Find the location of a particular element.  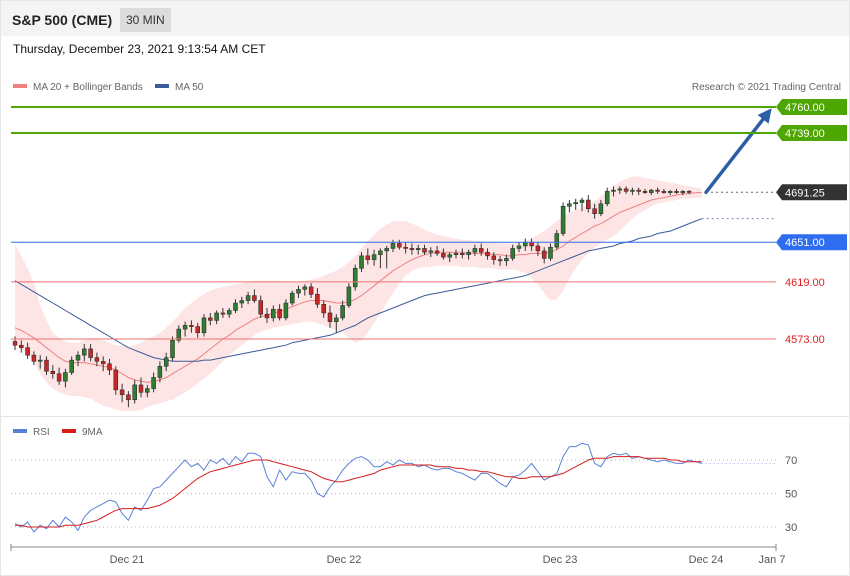

rsi-legend-label: RSI is located at coordinates (41, 432).